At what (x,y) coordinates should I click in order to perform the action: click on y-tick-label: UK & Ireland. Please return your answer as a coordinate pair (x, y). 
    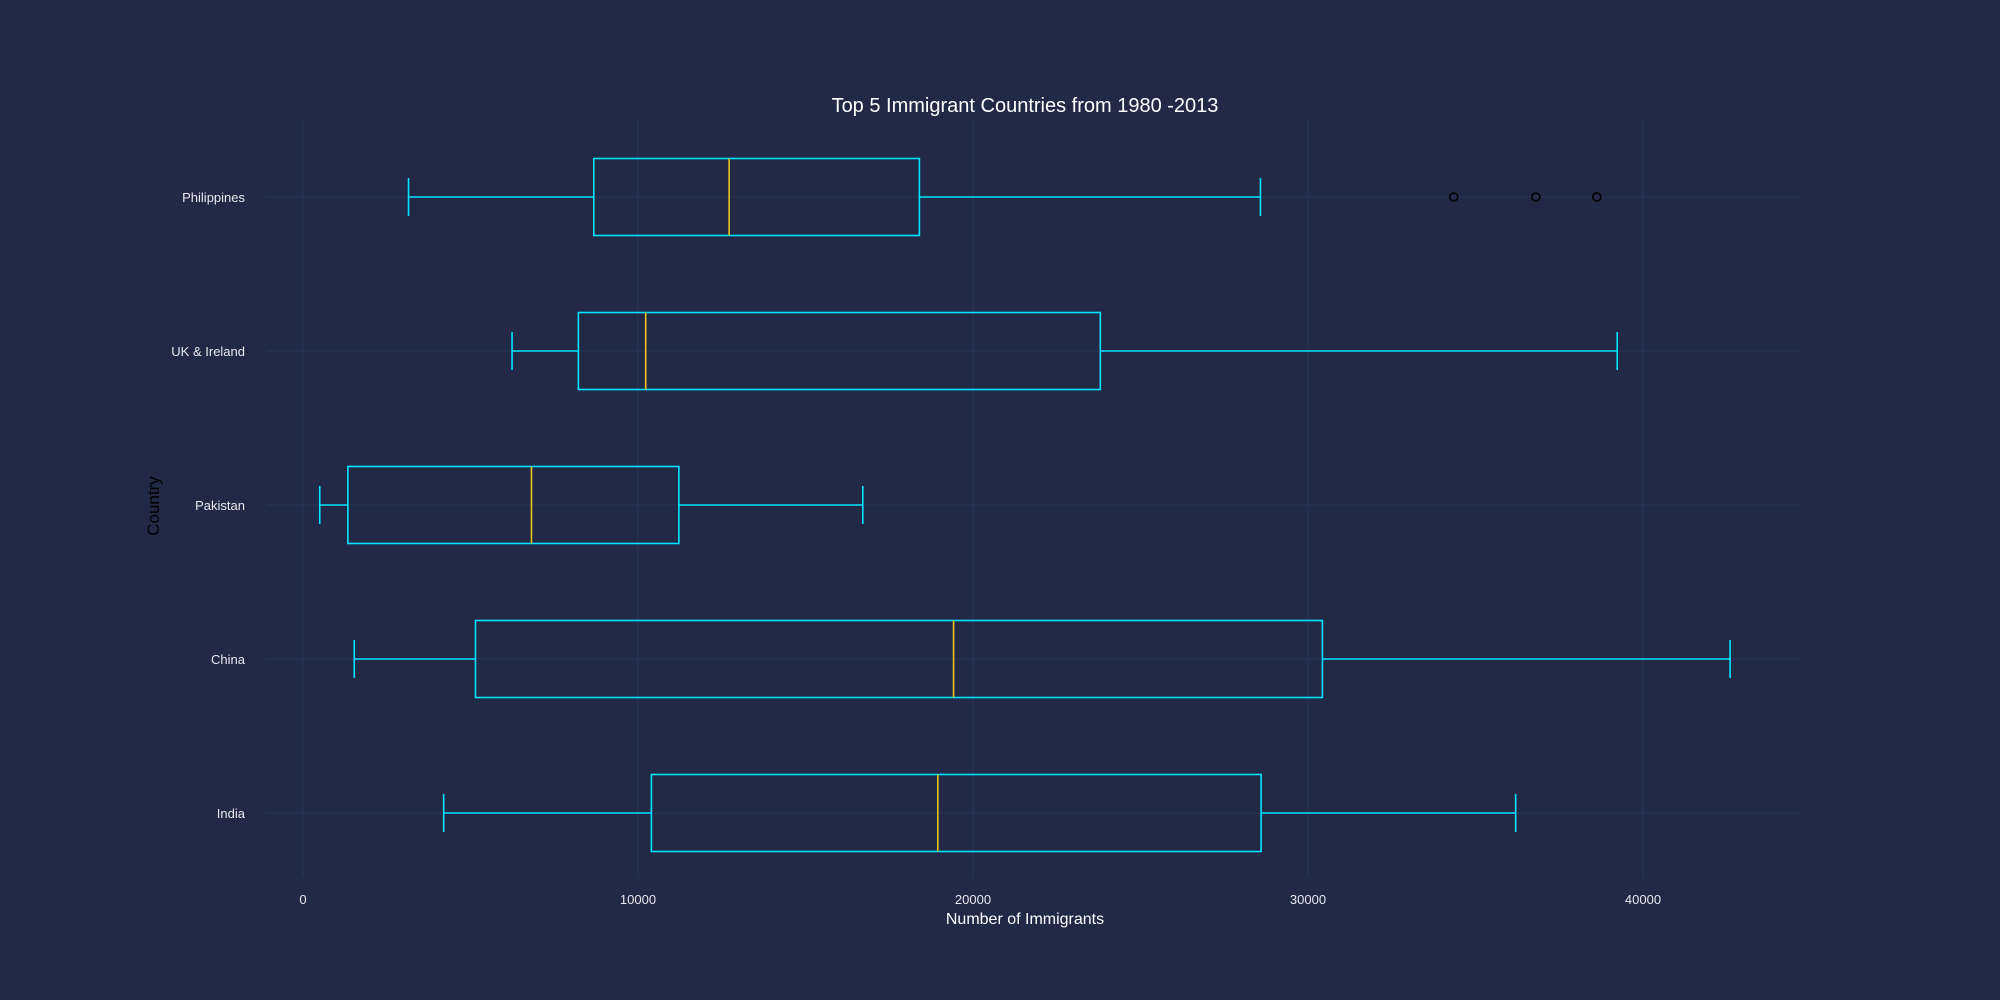
    Looking at the image, I should click on (208, 351).